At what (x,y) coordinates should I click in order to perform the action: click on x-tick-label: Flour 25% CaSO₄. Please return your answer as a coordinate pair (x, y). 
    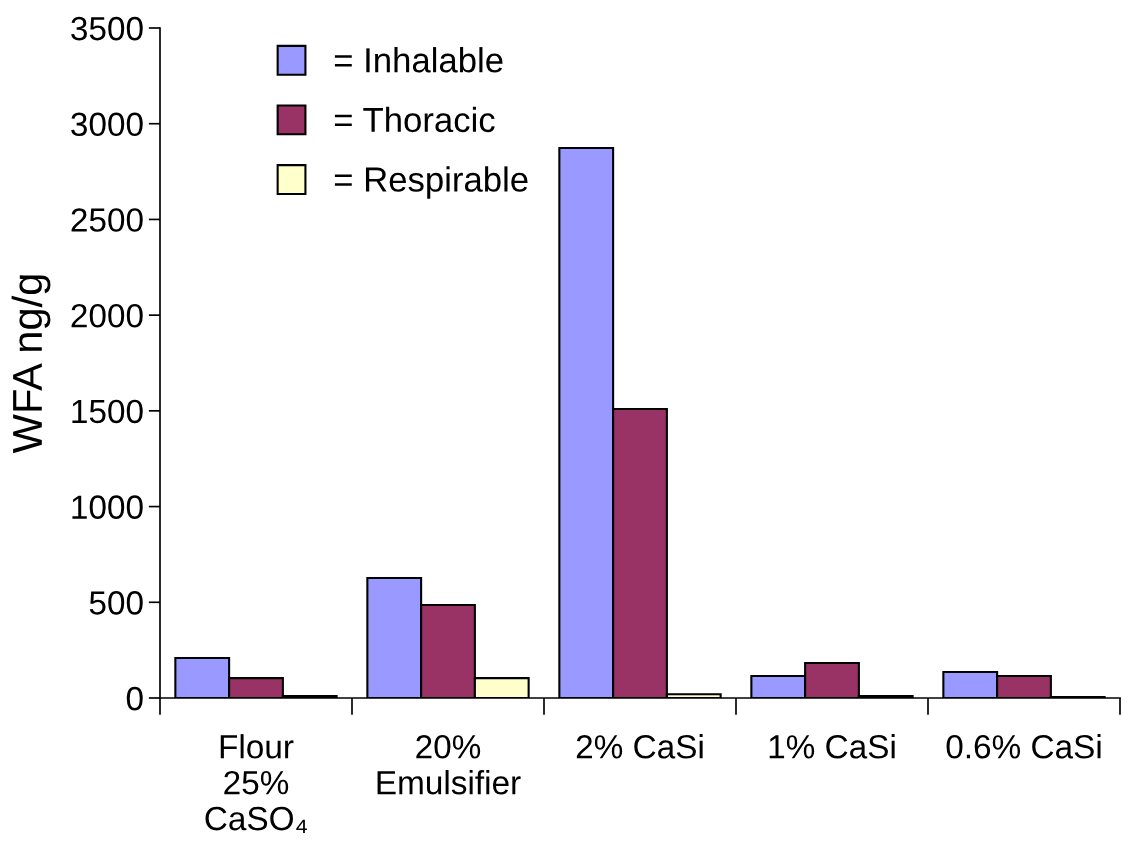
    Looking at the image, I should click on (256, 783).